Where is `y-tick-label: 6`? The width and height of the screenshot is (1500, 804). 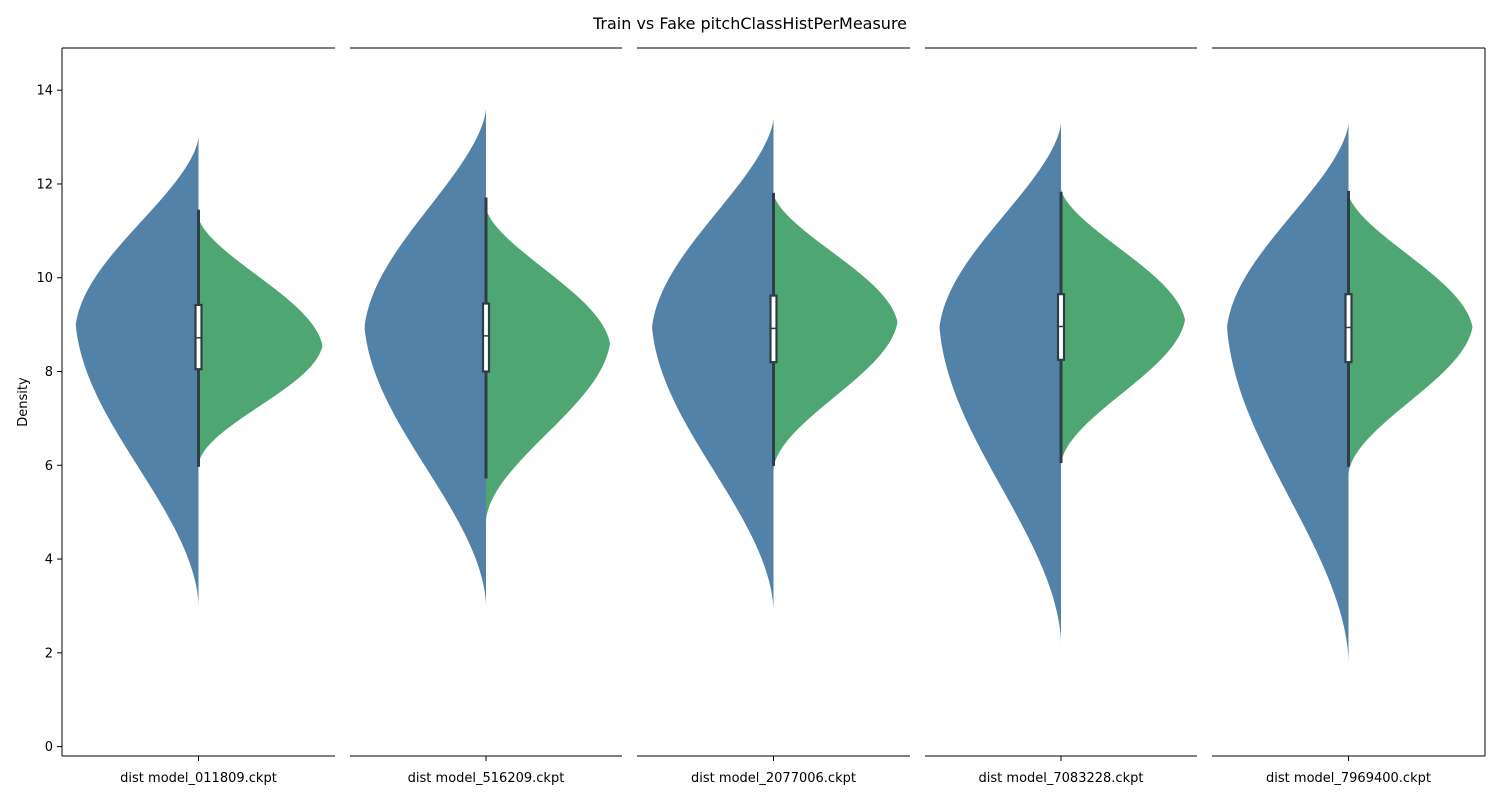 y-tick-label: 6 is located at coordinates (49, 466).